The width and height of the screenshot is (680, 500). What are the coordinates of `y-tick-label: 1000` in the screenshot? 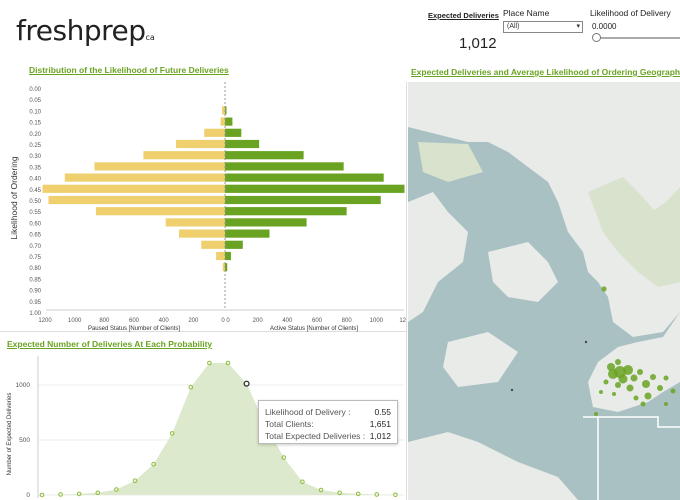 It's located at (23, 385).